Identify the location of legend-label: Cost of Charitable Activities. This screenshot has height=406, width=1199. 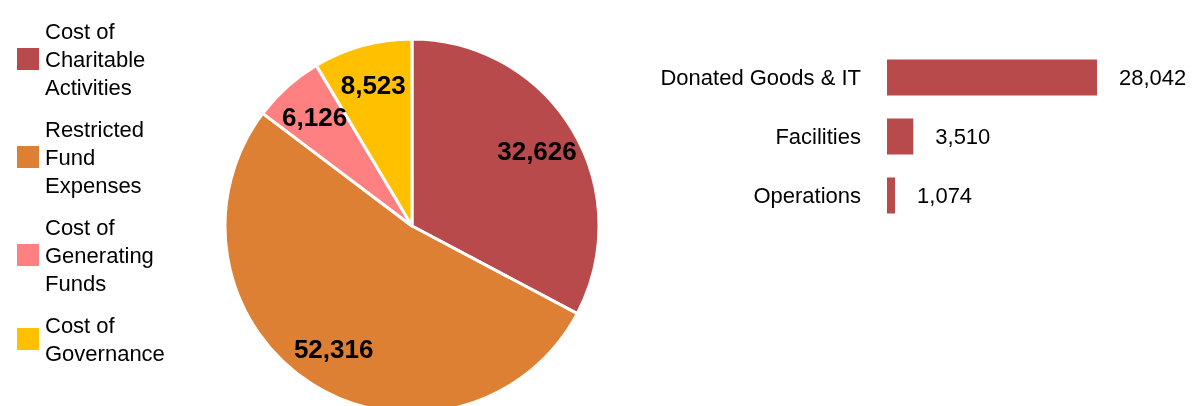
(98, 59).